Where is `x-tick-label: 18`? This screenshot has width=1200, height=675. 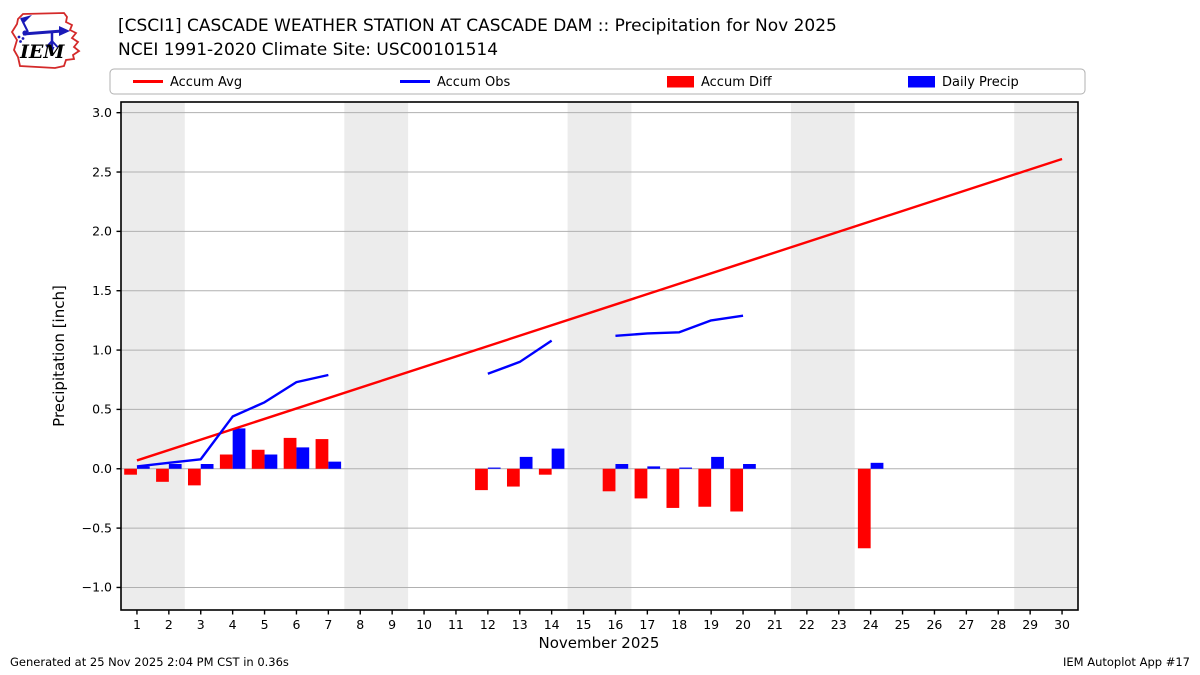
x-tick-label: 18 is located at coordinates (679, 624).